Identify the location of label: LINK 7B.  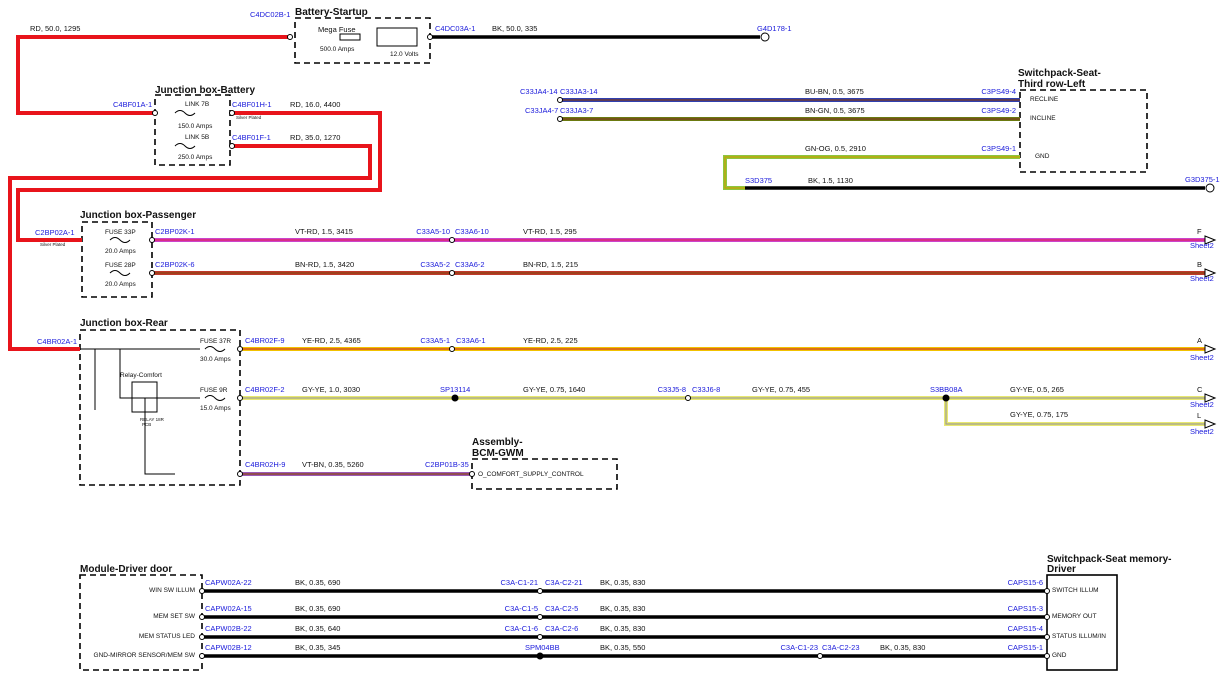
(197, 104).